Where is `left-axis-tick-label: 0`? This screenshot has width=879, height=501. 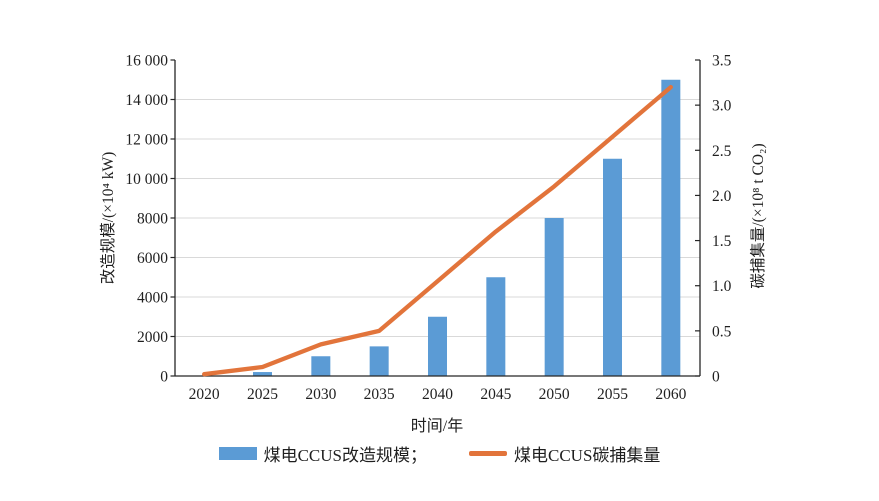 left-axis-tick-label: 0 is located at coordinates (164, 377).